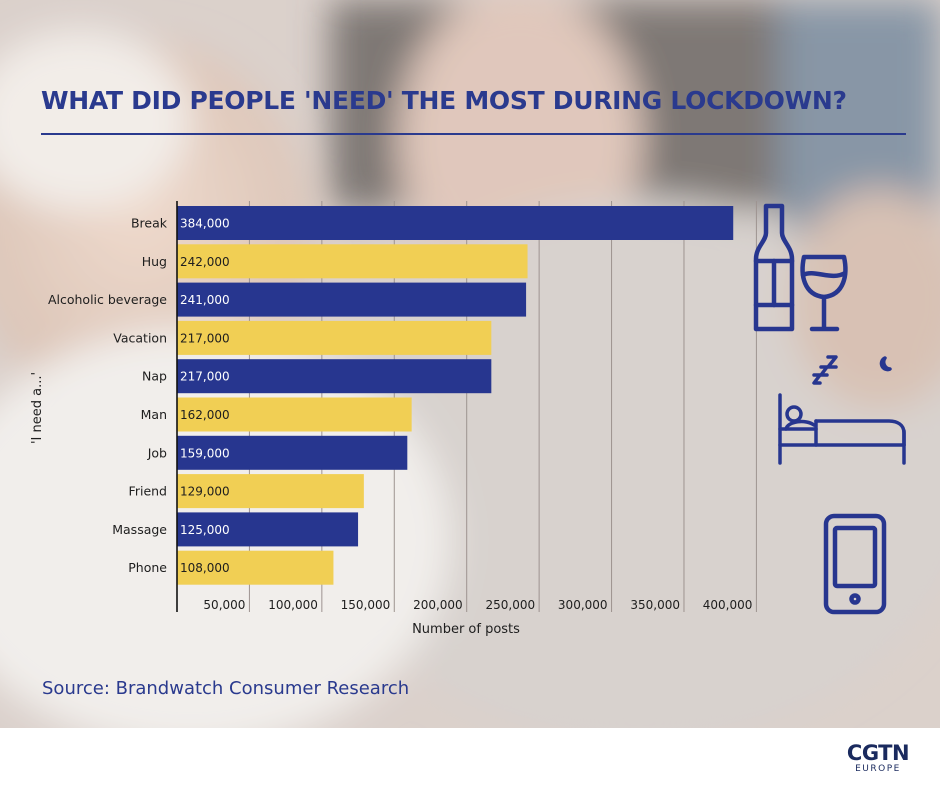 Image resolution: width=940 pixels, height=788 pixels. Describe the element at coordinates (268, 529) in the screenshot. I see `bar-massage` at that location.